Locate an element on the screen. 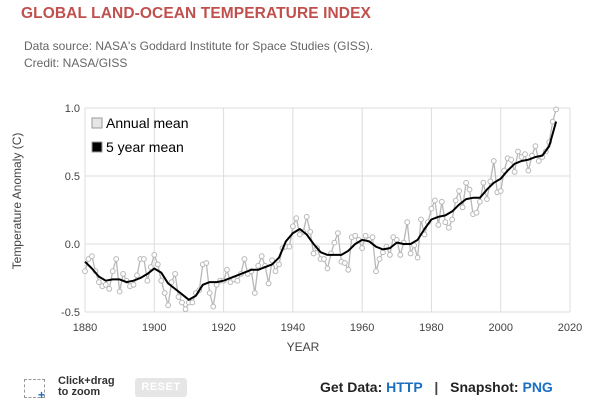  legend-item-5-year-mean: 5 year mean is located at coordinates (137, 147).